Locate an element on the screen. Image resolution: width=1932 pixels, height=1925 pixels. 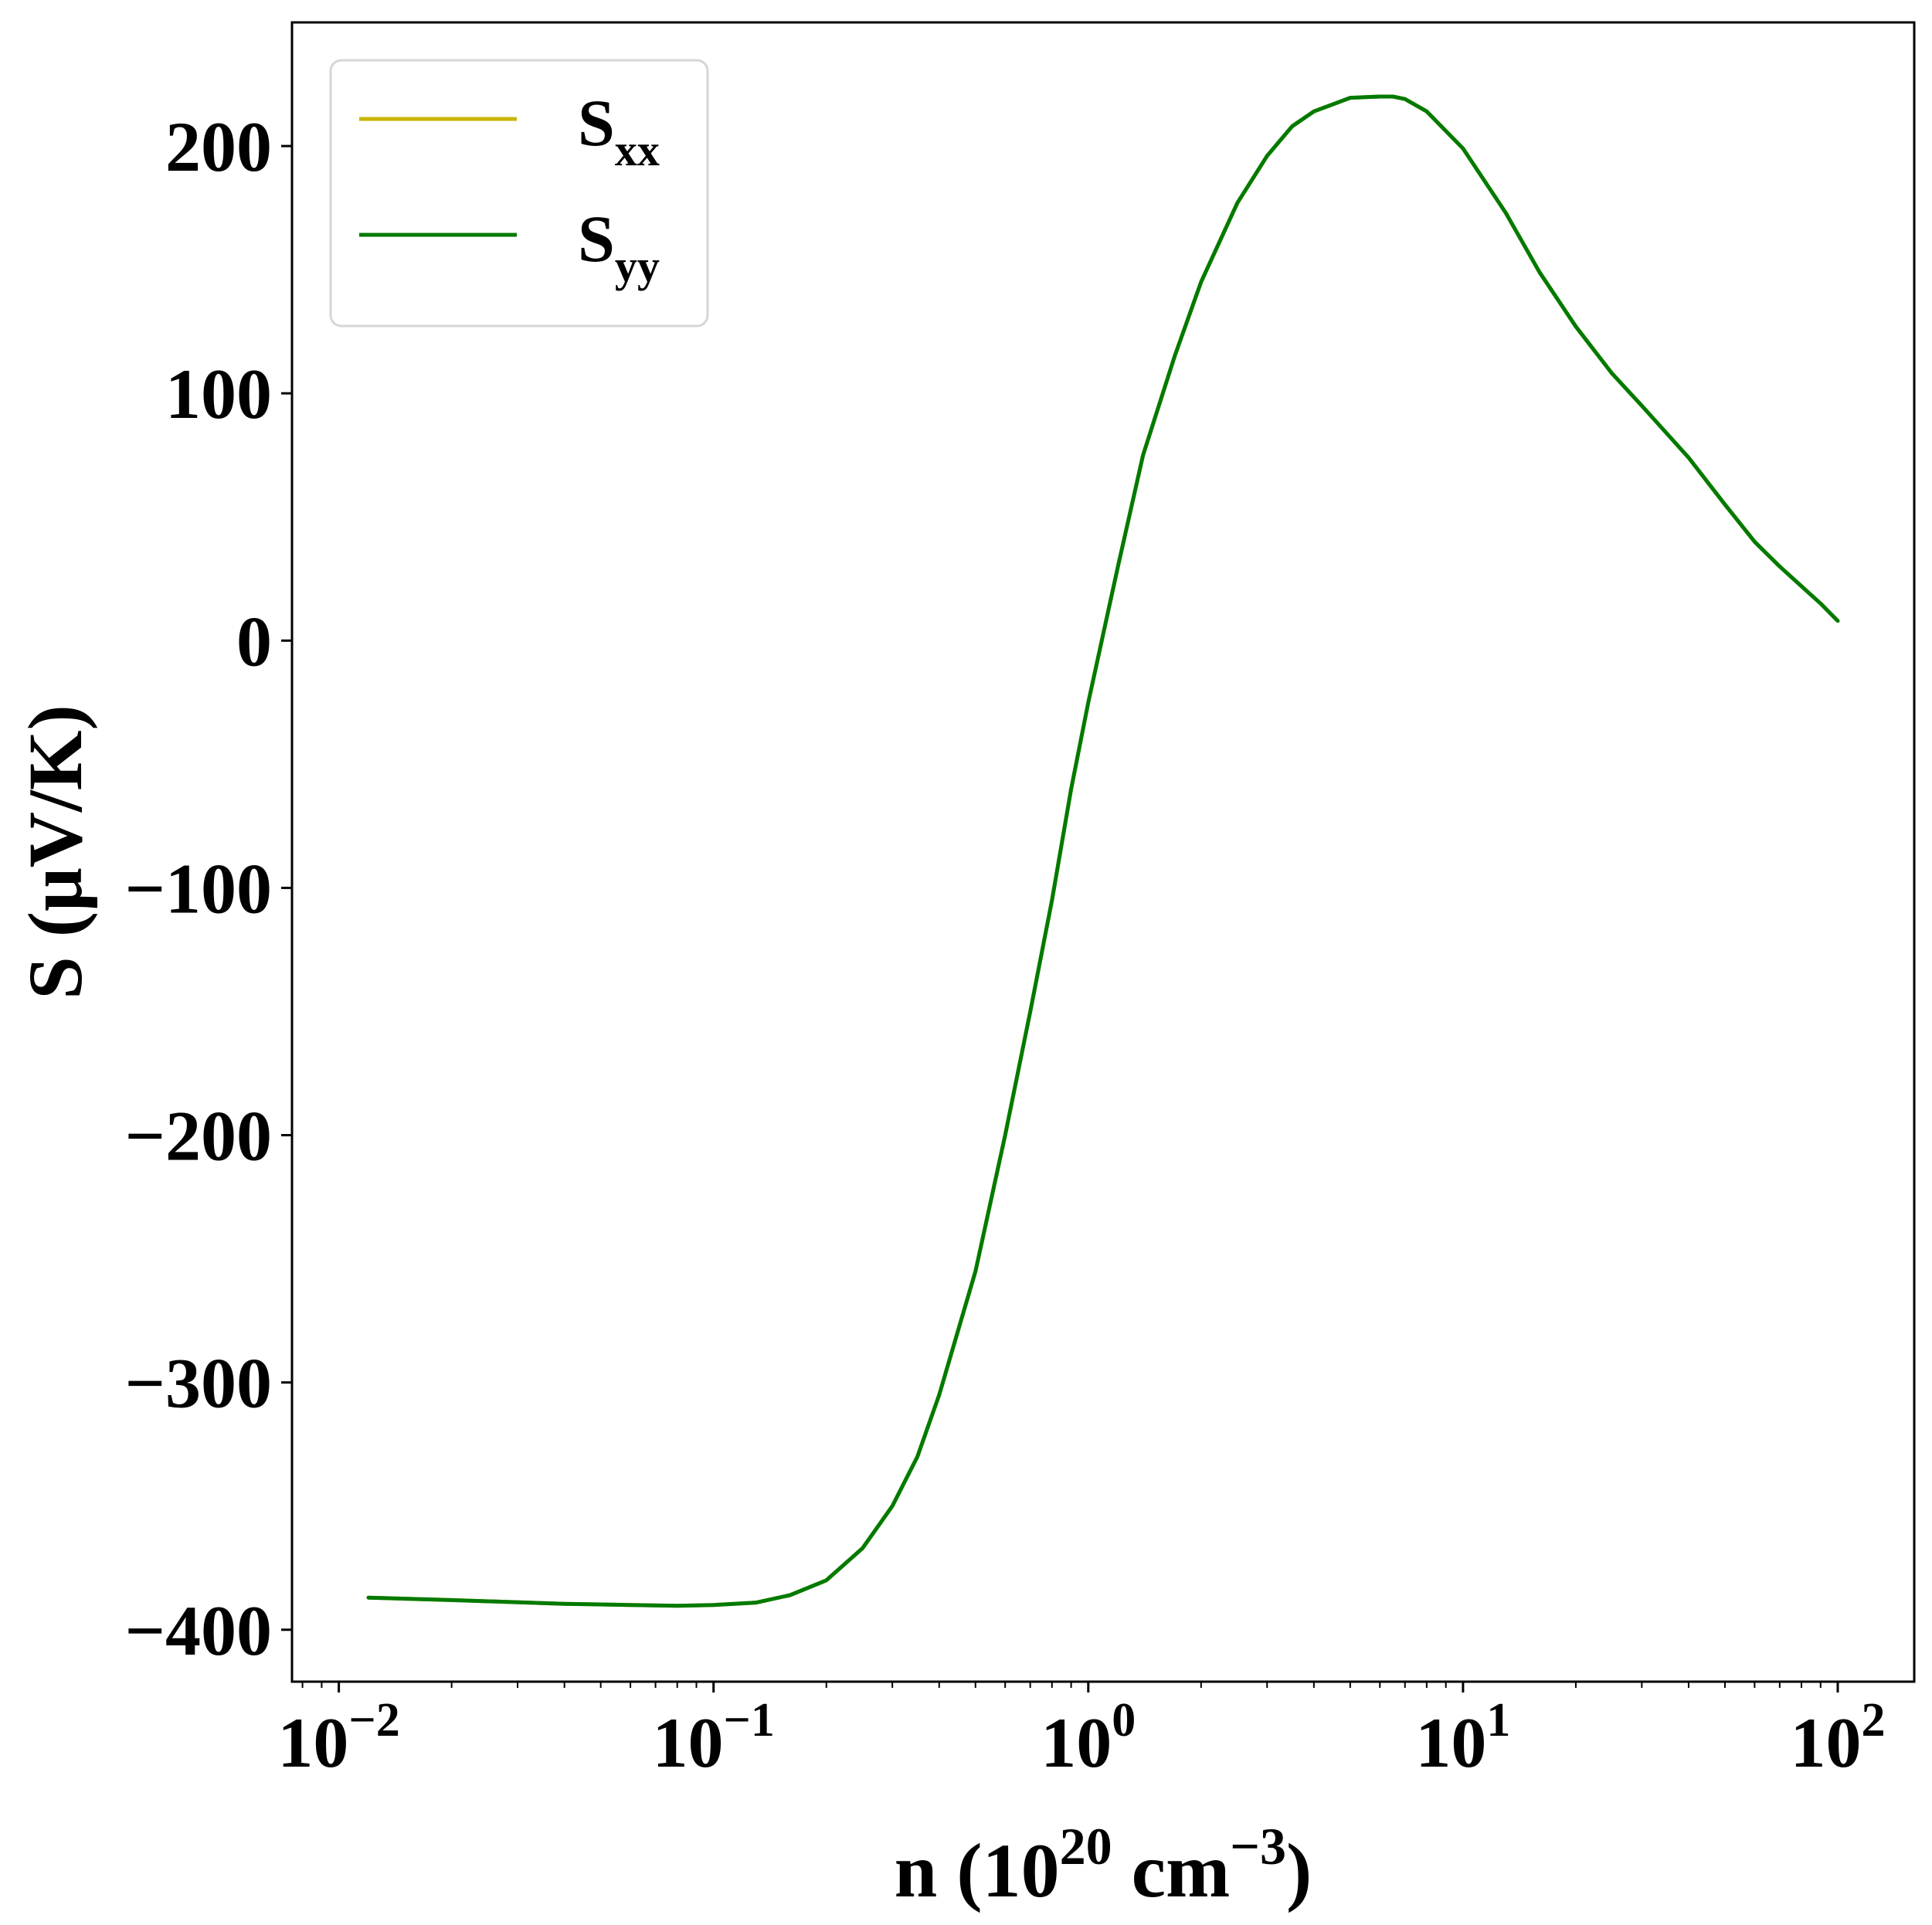
y-axis-ticks: 200 100 0 −100 −200 −300 −400 is located at coordinates (209, 888).